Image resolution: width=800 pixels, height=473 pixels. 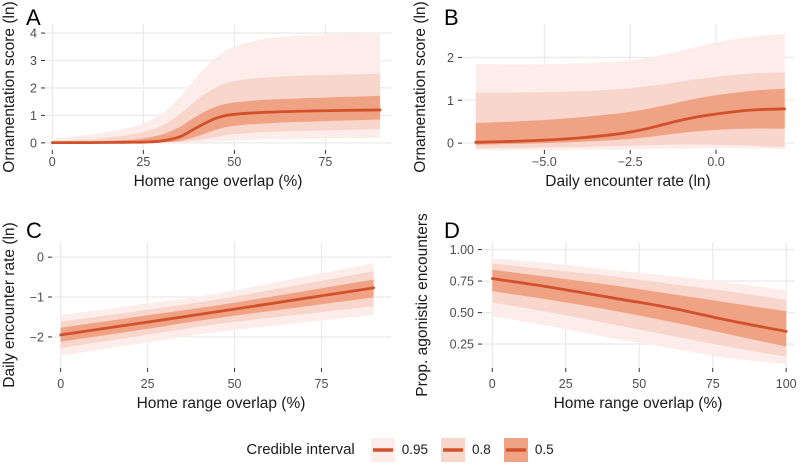 What do you see at coordinates (638, 403) in the screenshot?
I see `x-axis-title-d: Home range overlap (%)` at bounding box center [638, 403].